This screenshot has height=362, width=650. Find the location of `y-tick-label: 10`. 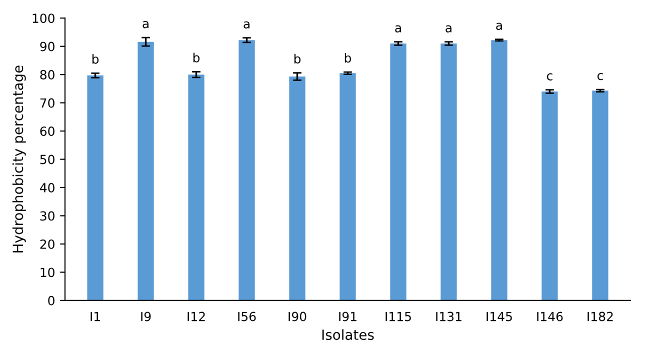

y-tick-label: 10 is located at coordinates (47, 273).